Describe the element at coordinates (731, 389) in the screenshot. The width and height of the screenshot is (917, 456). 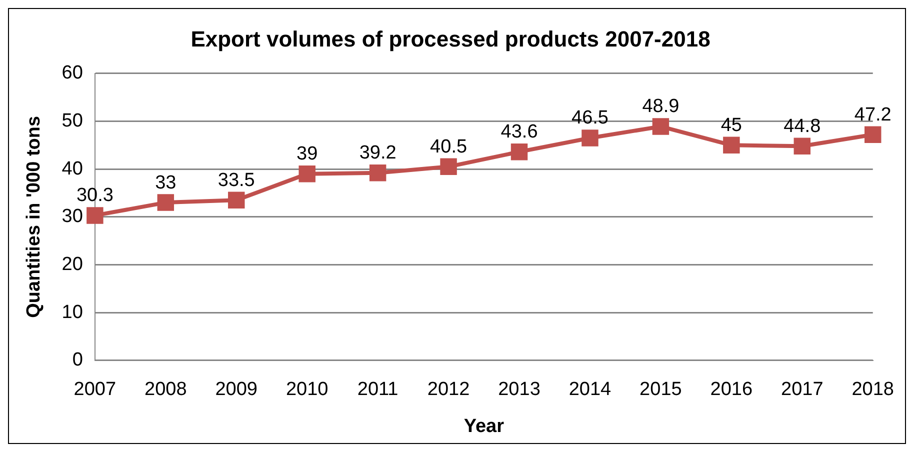
I see `x-tick-label: 2016` at that location.